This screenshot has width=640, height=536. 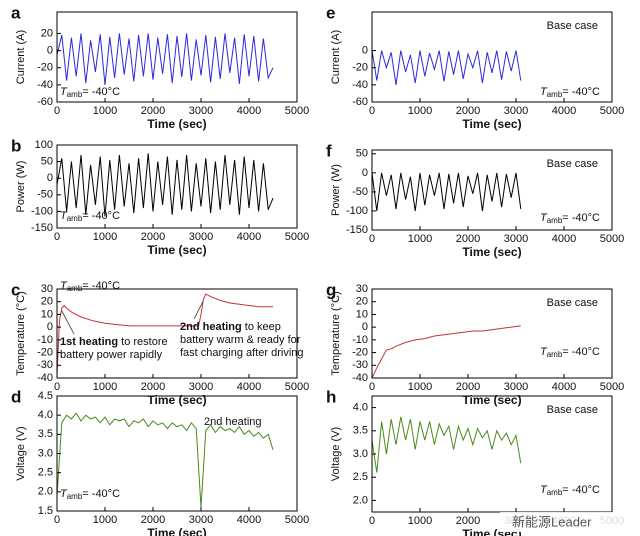 I want to click on y-tick-label: 2.5, so click(x=45, y=473).